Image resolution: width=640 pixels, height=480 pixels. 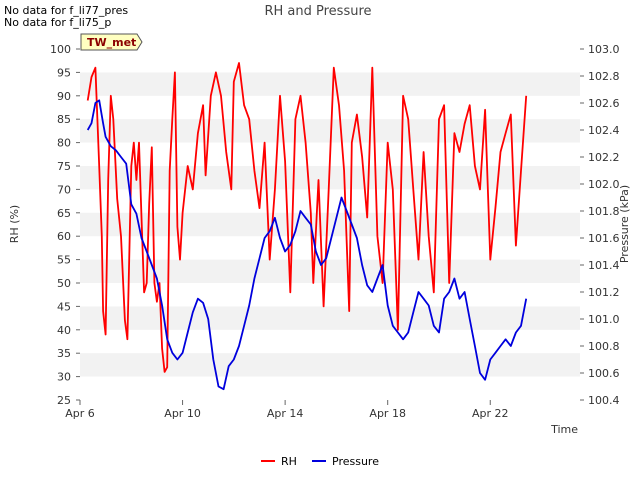 What do you see at coordinates (317, 11) in the screenshot?
I see `chart-title: RH and Pressure` at bounding box center [317, 11].